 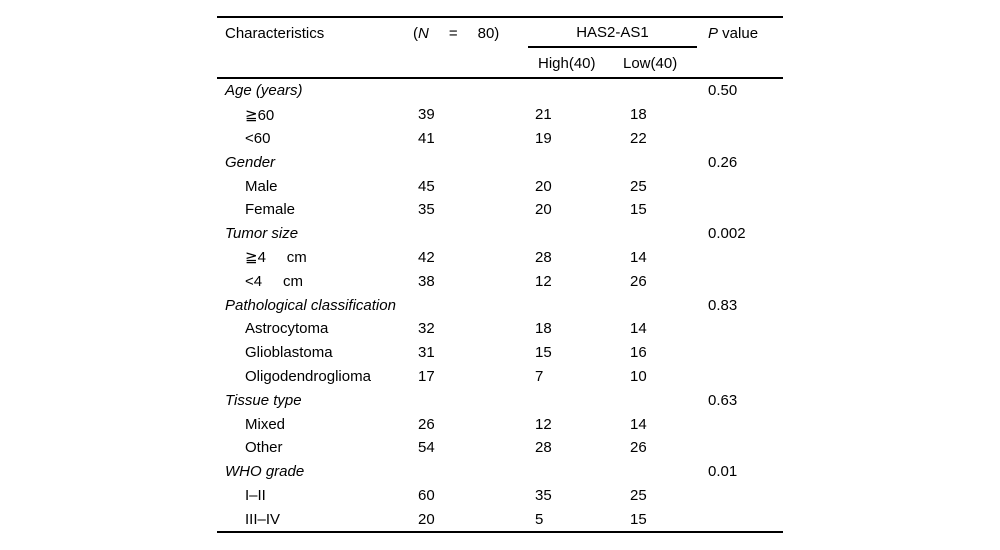 I want to click on cell-characteristic: <4 cm, so click(x=274, y=281).